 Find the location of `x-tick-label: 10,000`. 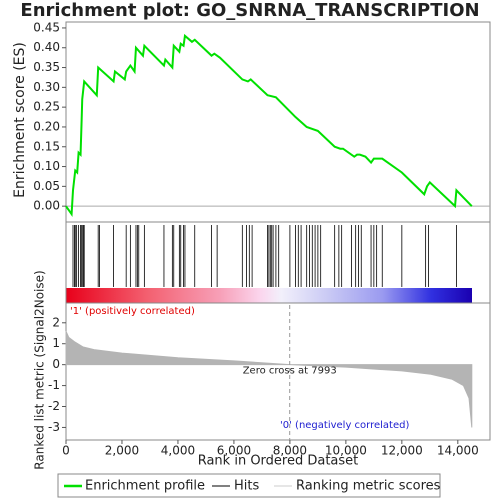

x-tick-label: 10,000 is located at coordinates (346, 451).